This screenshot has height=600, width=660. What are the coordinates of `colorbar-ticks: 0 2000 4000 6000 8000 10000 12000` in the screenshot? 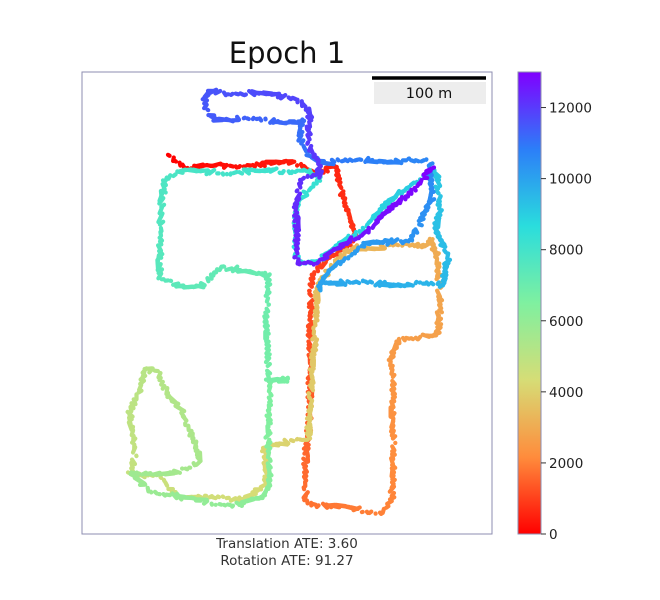 It's located at (566, 322).